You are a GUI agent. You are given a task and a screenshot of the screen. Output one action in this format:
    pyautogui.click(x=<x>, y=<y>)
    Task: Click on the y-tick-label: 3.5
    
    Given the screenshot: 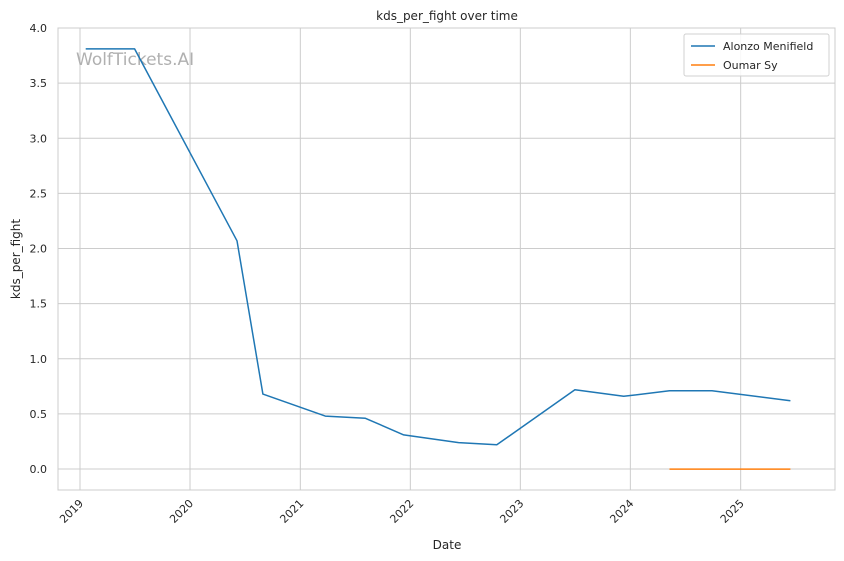 What is the action you would take?
    pyautogui.click(x=39, y=83)
    